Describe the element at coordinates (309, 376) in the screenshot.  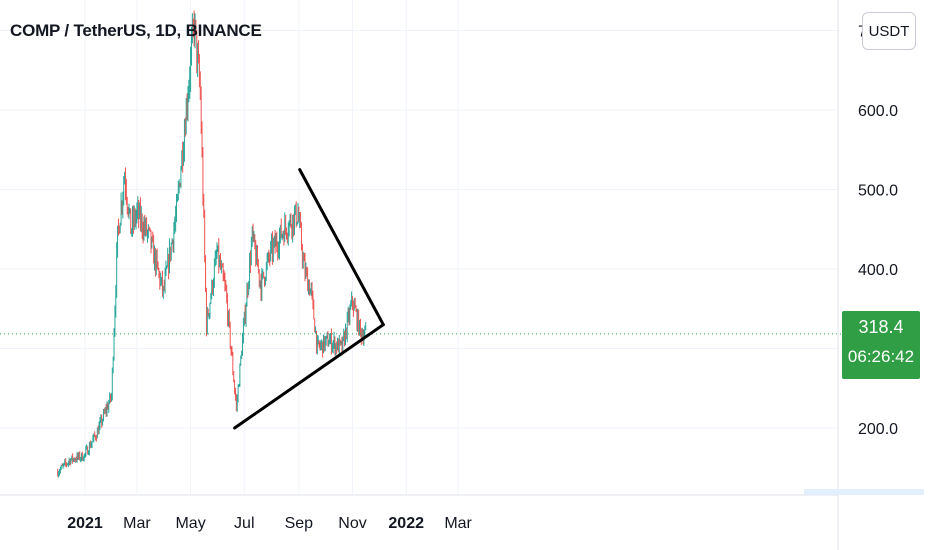
I see `support-trendline` at that location.